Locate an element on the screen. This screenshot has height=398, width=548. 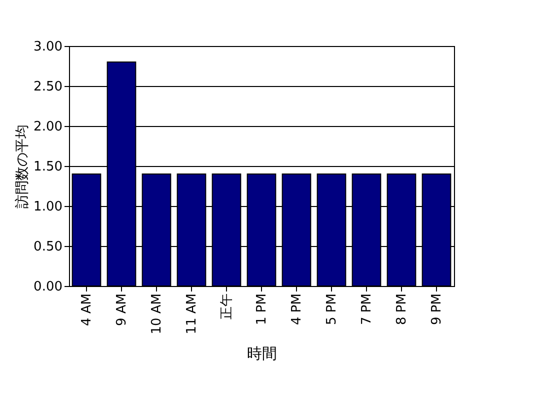
x-tick-label: 8 PM is located at coordinates (402, 309).